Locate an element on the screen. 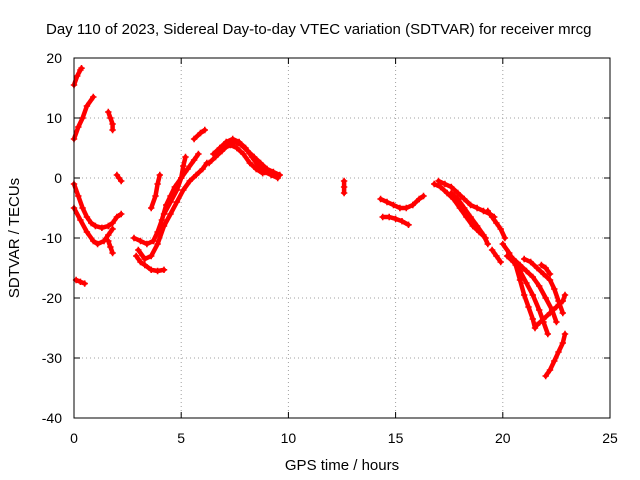  x-axis-label: GPS time / hours is located at coordinates (342, 465).